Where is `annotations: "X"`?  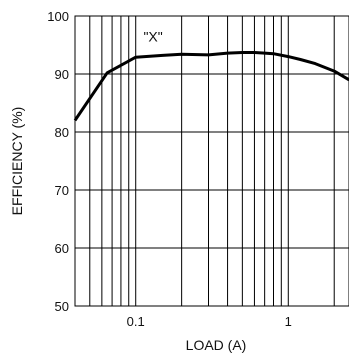 annotations: "X" is located at coordinates (152, 36).